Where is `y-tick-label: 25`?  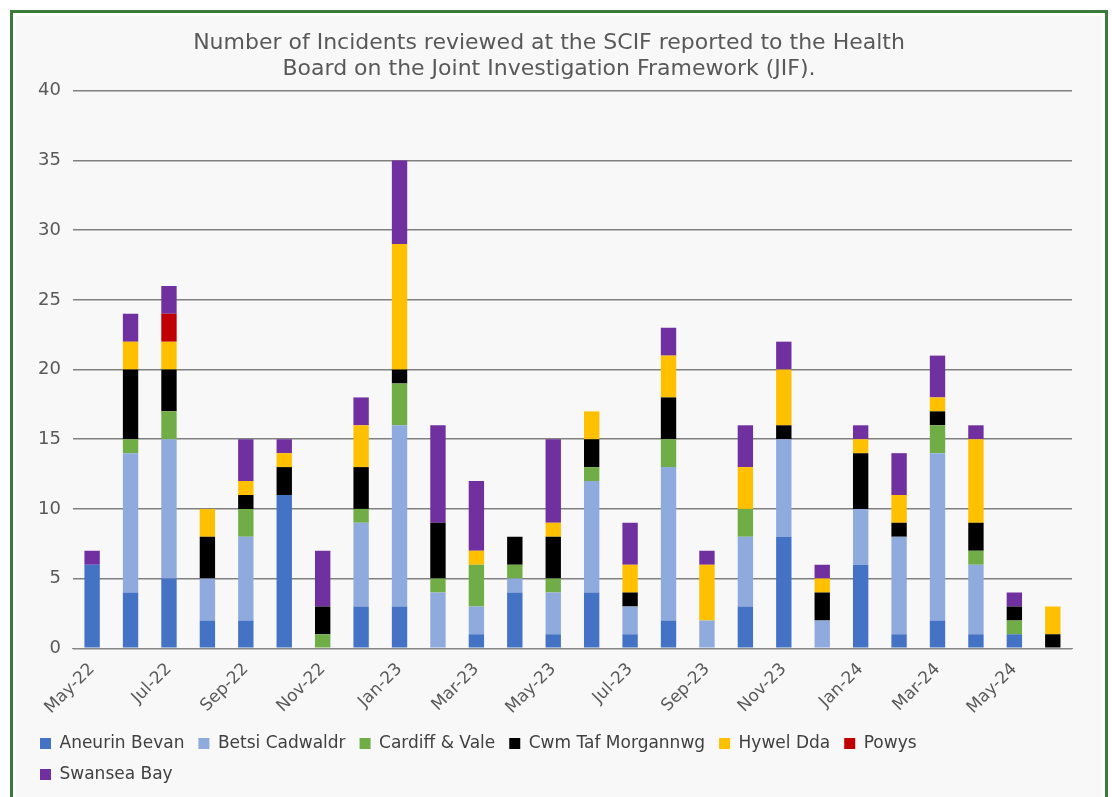
y-tick-label: 25 is located at coordinates (49, 298).